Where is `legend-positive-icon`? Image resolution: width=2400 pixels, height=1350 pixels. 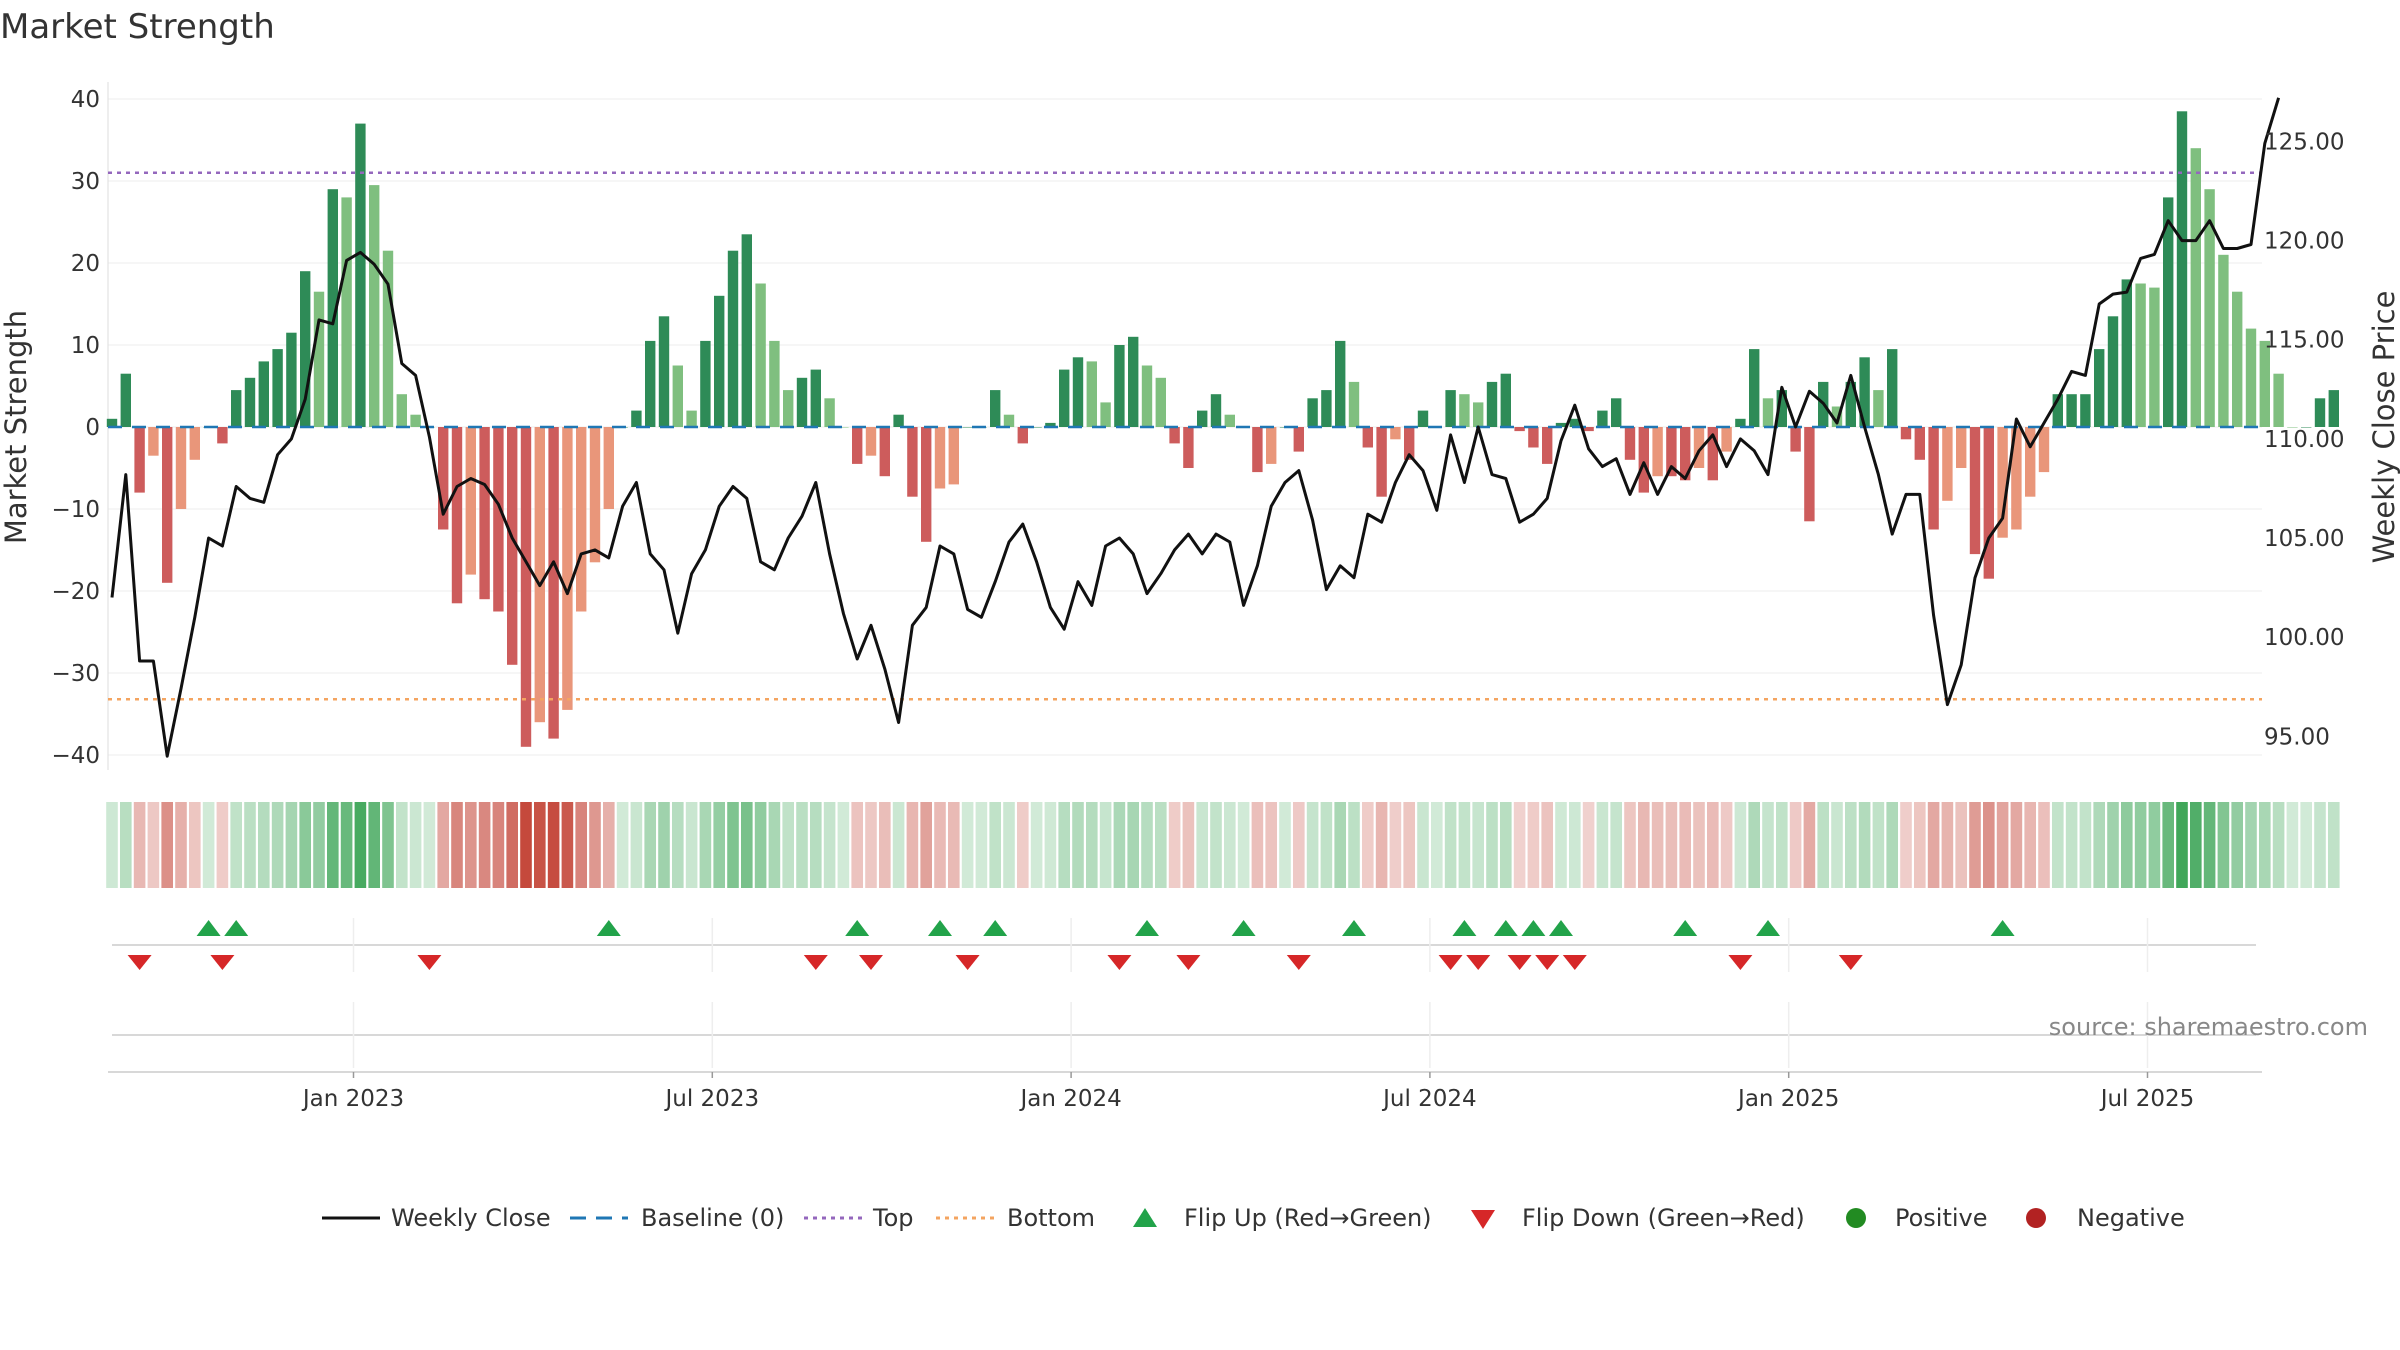 legend-positive-icon is located at coordinates (1856, 1218).